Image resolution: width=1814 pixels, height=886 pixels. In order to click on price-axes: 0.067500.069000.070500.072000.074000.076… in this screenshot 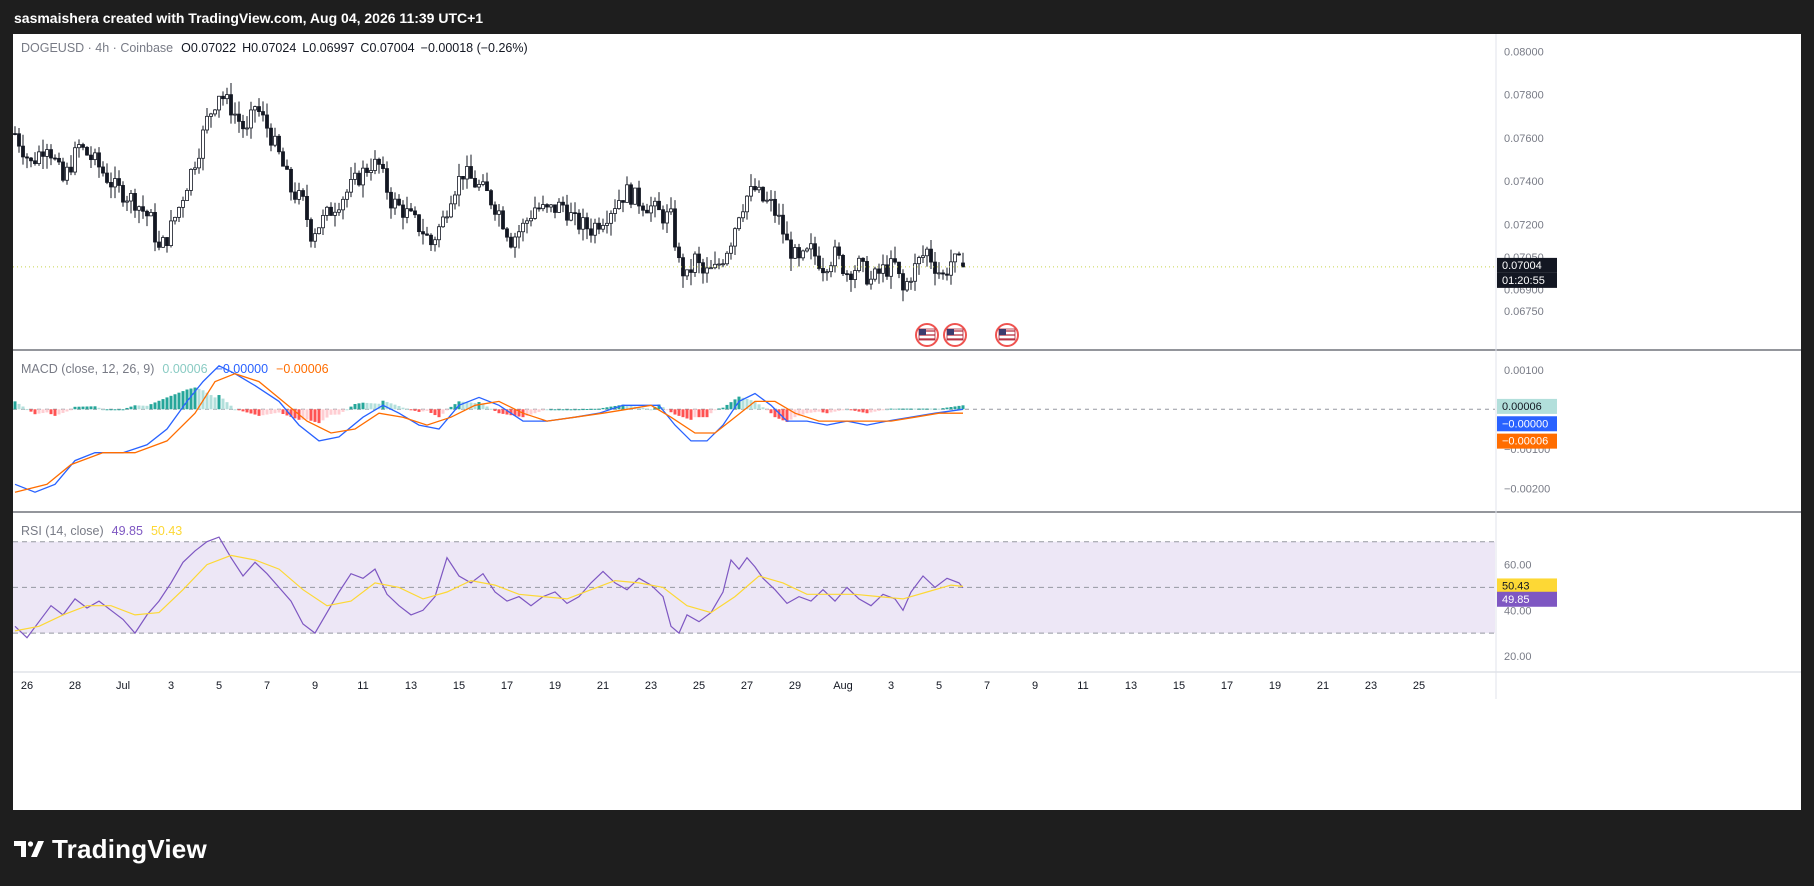, I will do `click(1527, 354)`.